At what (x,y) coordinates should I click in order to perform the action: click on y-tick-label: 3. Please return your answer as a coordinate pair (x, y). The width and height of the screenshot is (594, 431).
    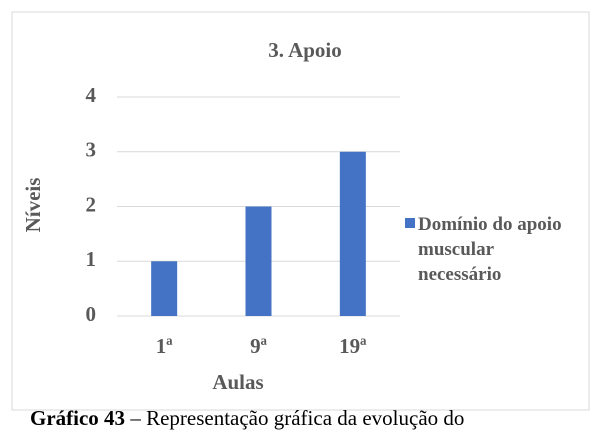
    Looking at the image, I should click on (91, 150).